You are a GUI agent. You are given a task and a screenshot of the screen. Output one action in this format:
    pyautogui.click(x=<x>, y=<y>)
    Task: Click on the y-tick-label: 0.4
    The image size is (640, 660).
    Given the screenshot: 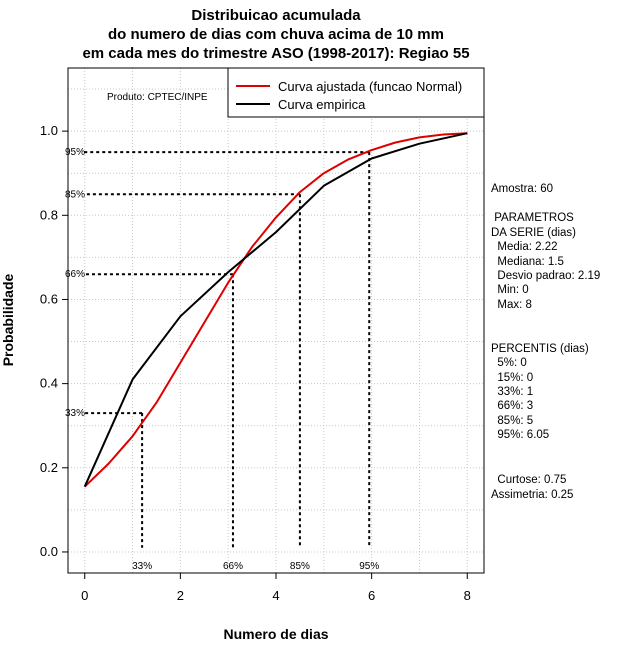 What is the action you would take?
    pyautogui.click(x=49, y=383)
    